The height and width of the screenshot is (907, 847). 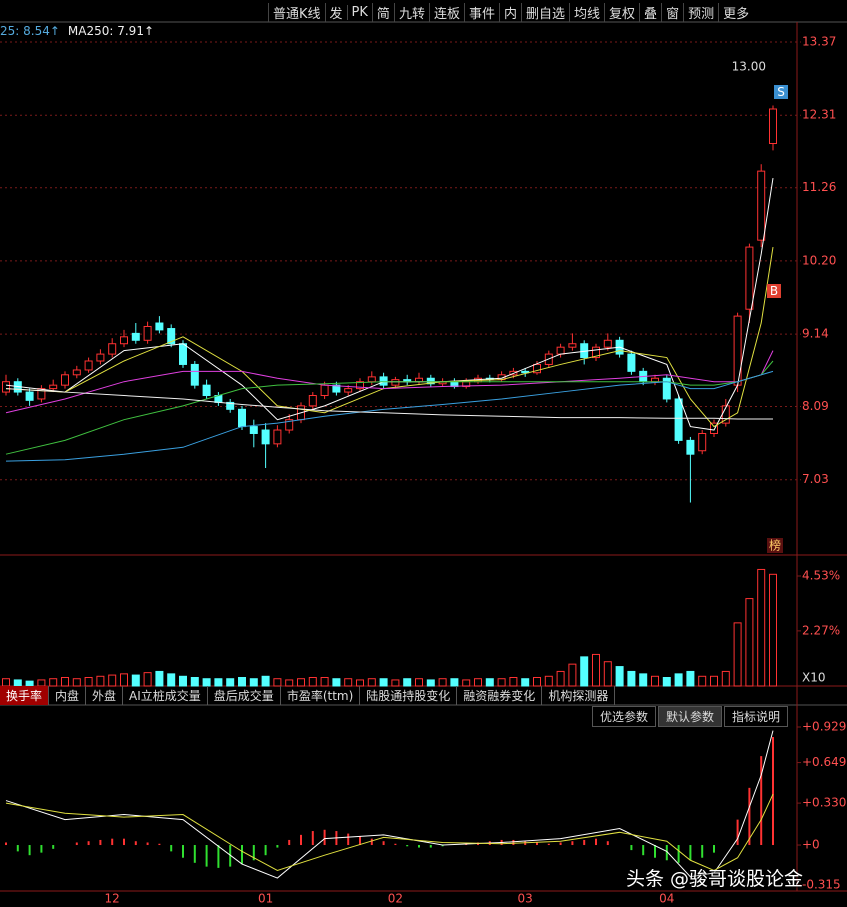 What do you see at coordinates (105, 695) in the screenshot?
I see `indicator-tab: 外盘` at bounding box center [105, 695].